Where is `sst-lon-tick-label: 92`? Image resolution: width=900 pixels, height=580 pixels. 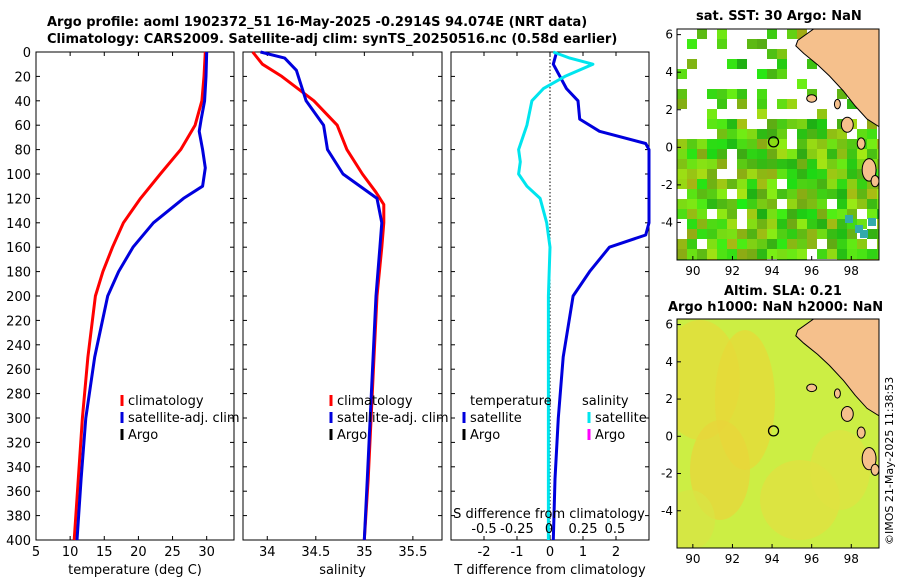
sst-lon-tick-label: 92 is located at coordinates (732, 271).